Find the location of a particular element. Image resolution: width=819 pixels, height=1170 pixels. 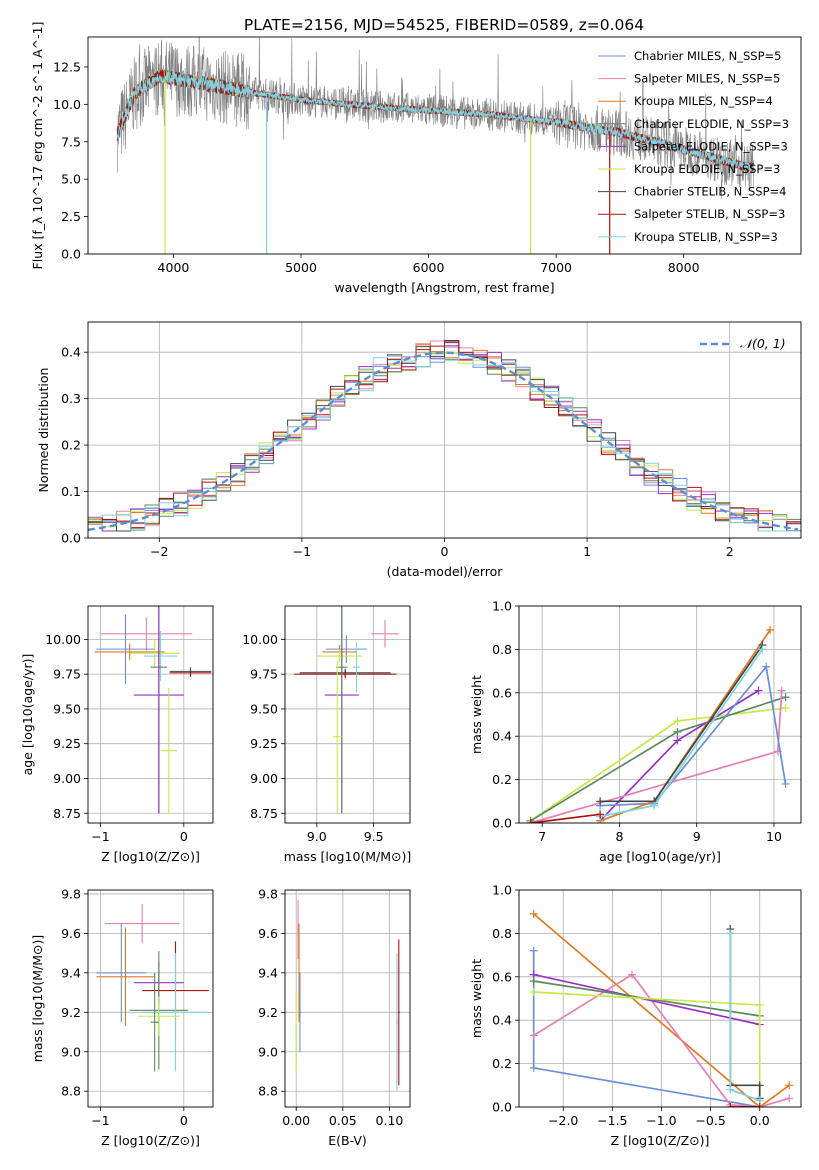

mass_vs_Z-xlabel: Z [log10(Z/Z⊙)] is located at coordinates (150, 1140).